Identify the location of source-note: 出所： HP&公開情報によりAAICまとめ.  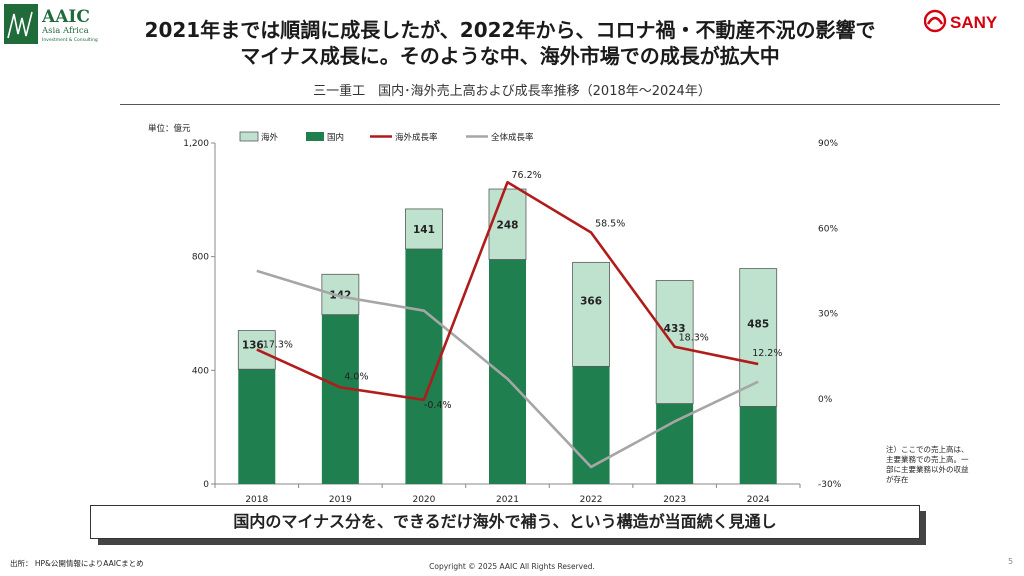
(77, 563).